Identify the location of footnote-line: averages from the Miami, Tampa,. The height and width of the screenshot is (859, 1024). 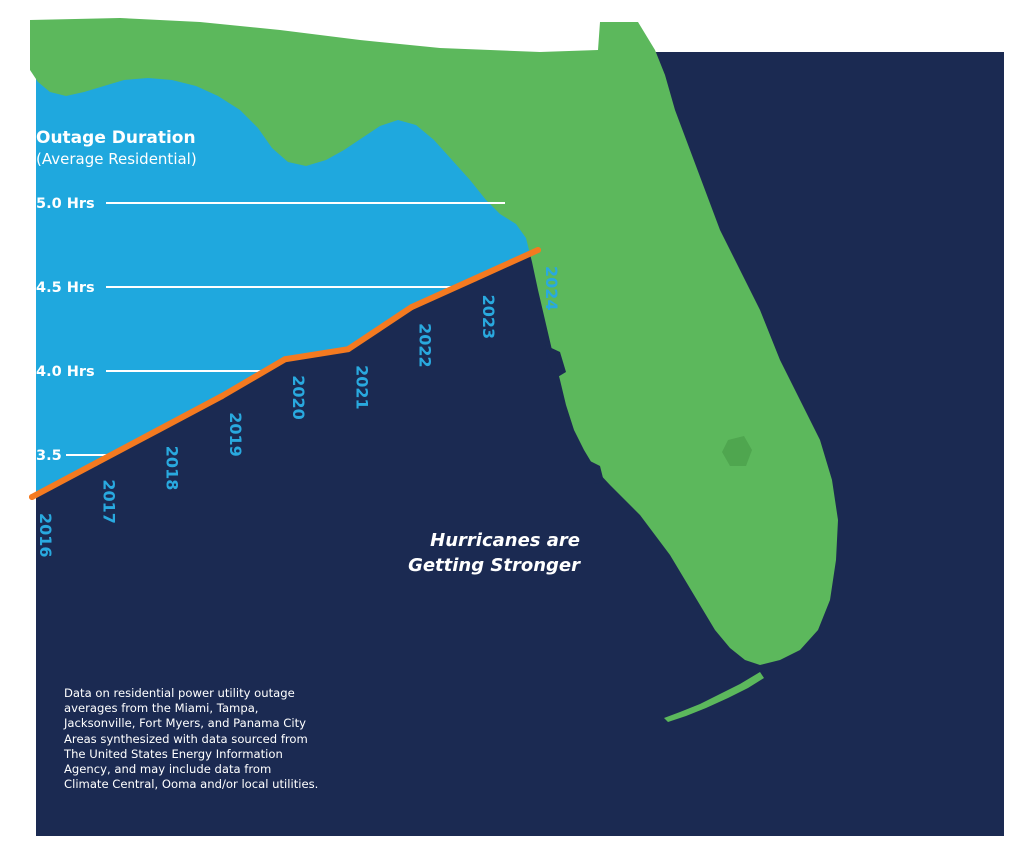
(161, 708).